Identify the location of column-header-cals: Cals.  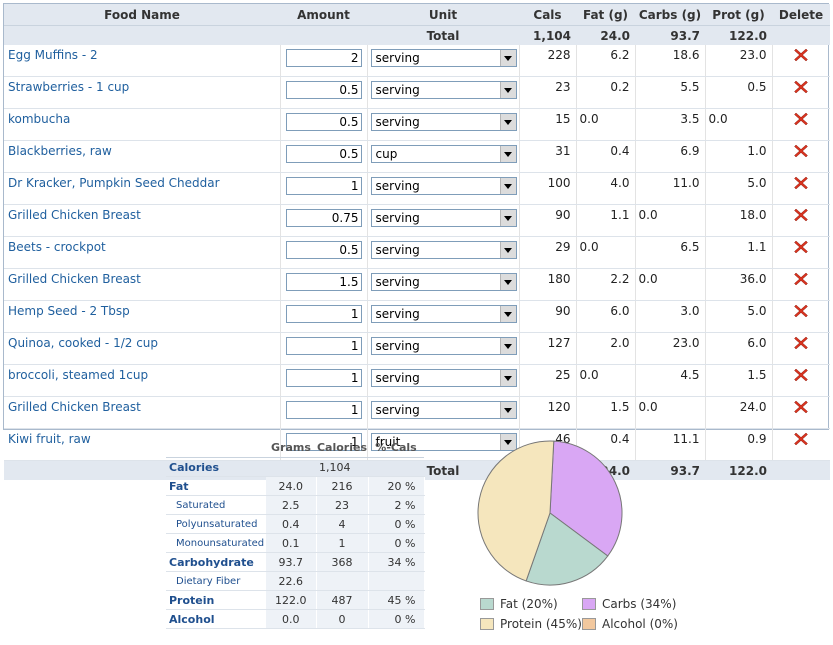
(547, 15).